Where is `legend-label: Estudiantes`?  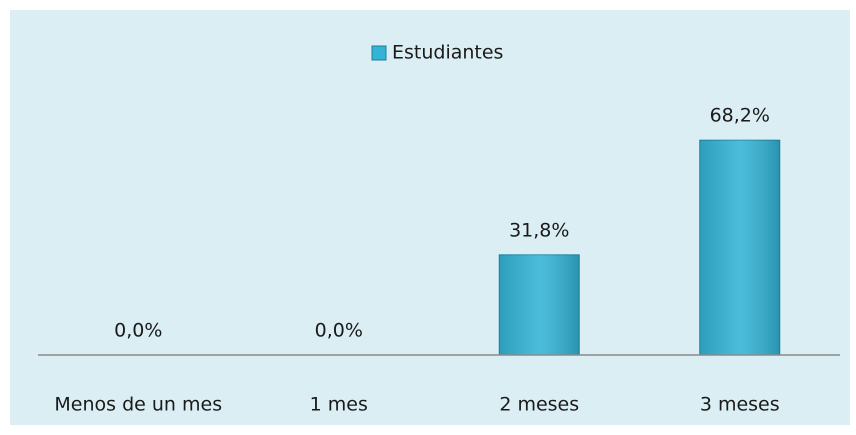
legend-label: Estudiantes is located at coordinates (447, 53).